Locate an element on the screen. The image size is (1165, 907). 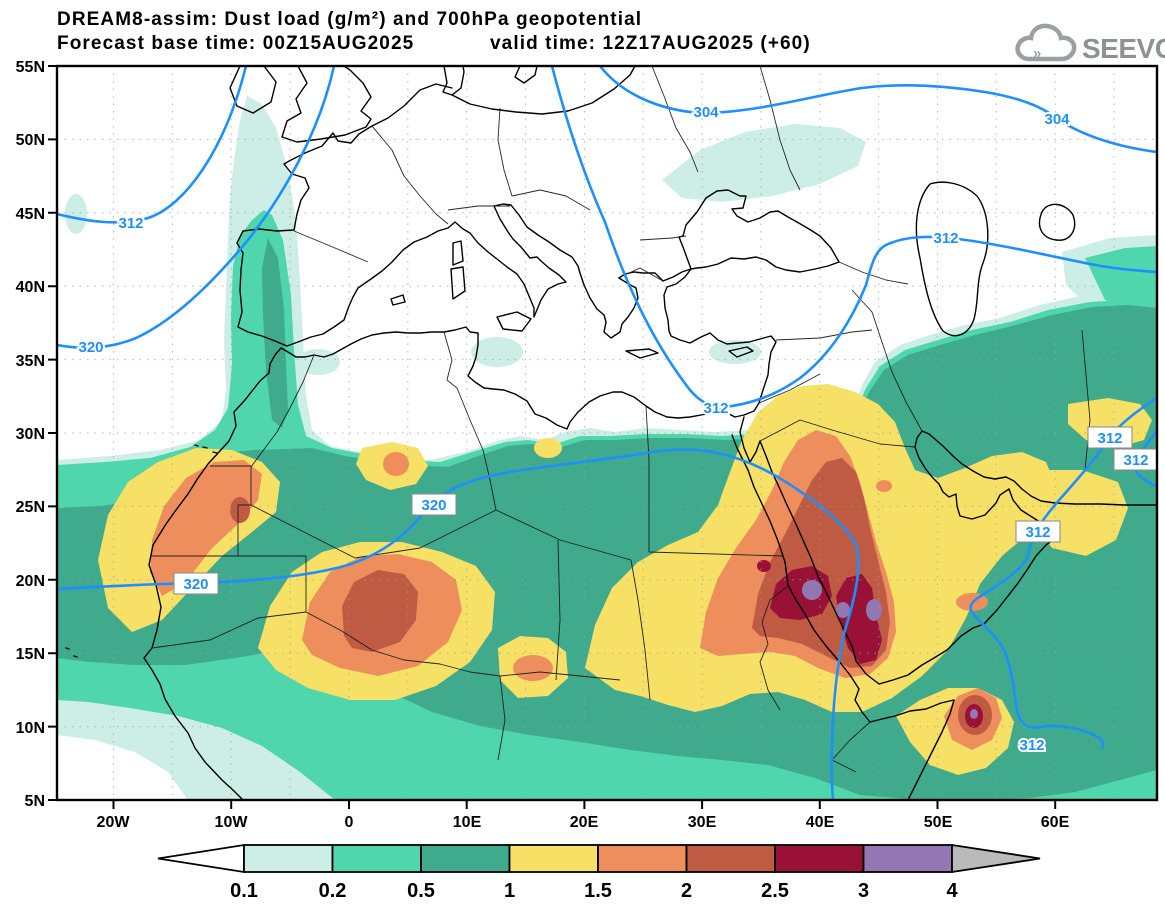
dust-level-0.5 is located at coordinates (275, 333).